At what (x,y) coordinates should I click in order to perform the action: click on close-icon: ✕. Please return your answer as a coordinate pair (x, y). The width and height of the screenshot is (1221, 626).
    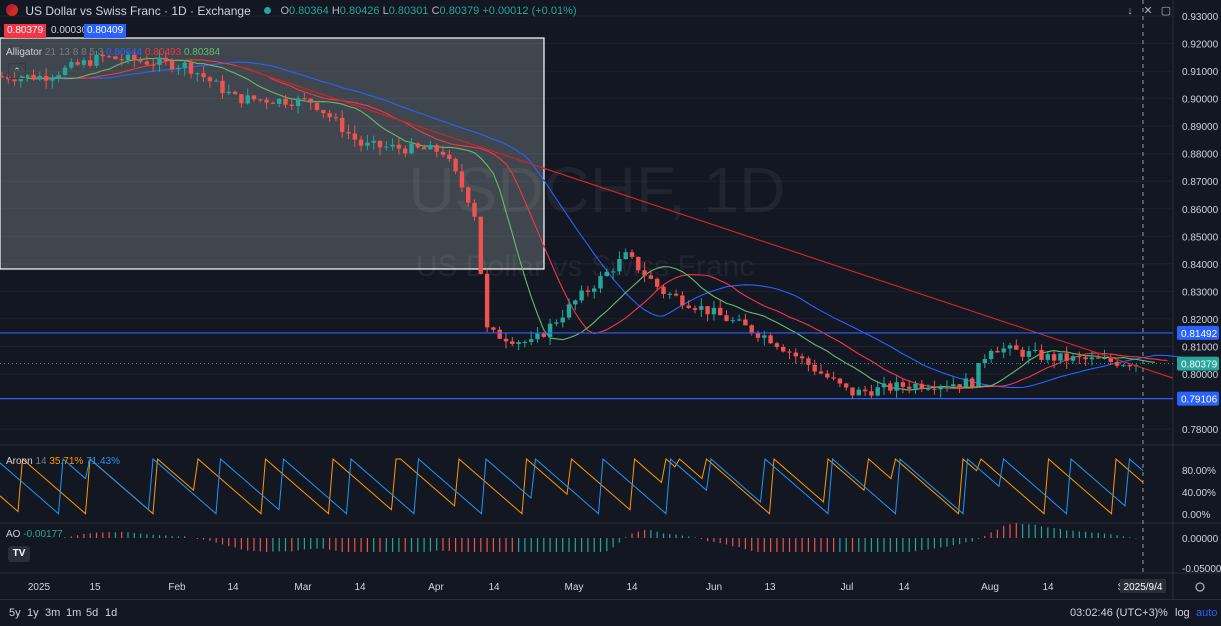
    Looking at the image, I should click on (1148, 11).